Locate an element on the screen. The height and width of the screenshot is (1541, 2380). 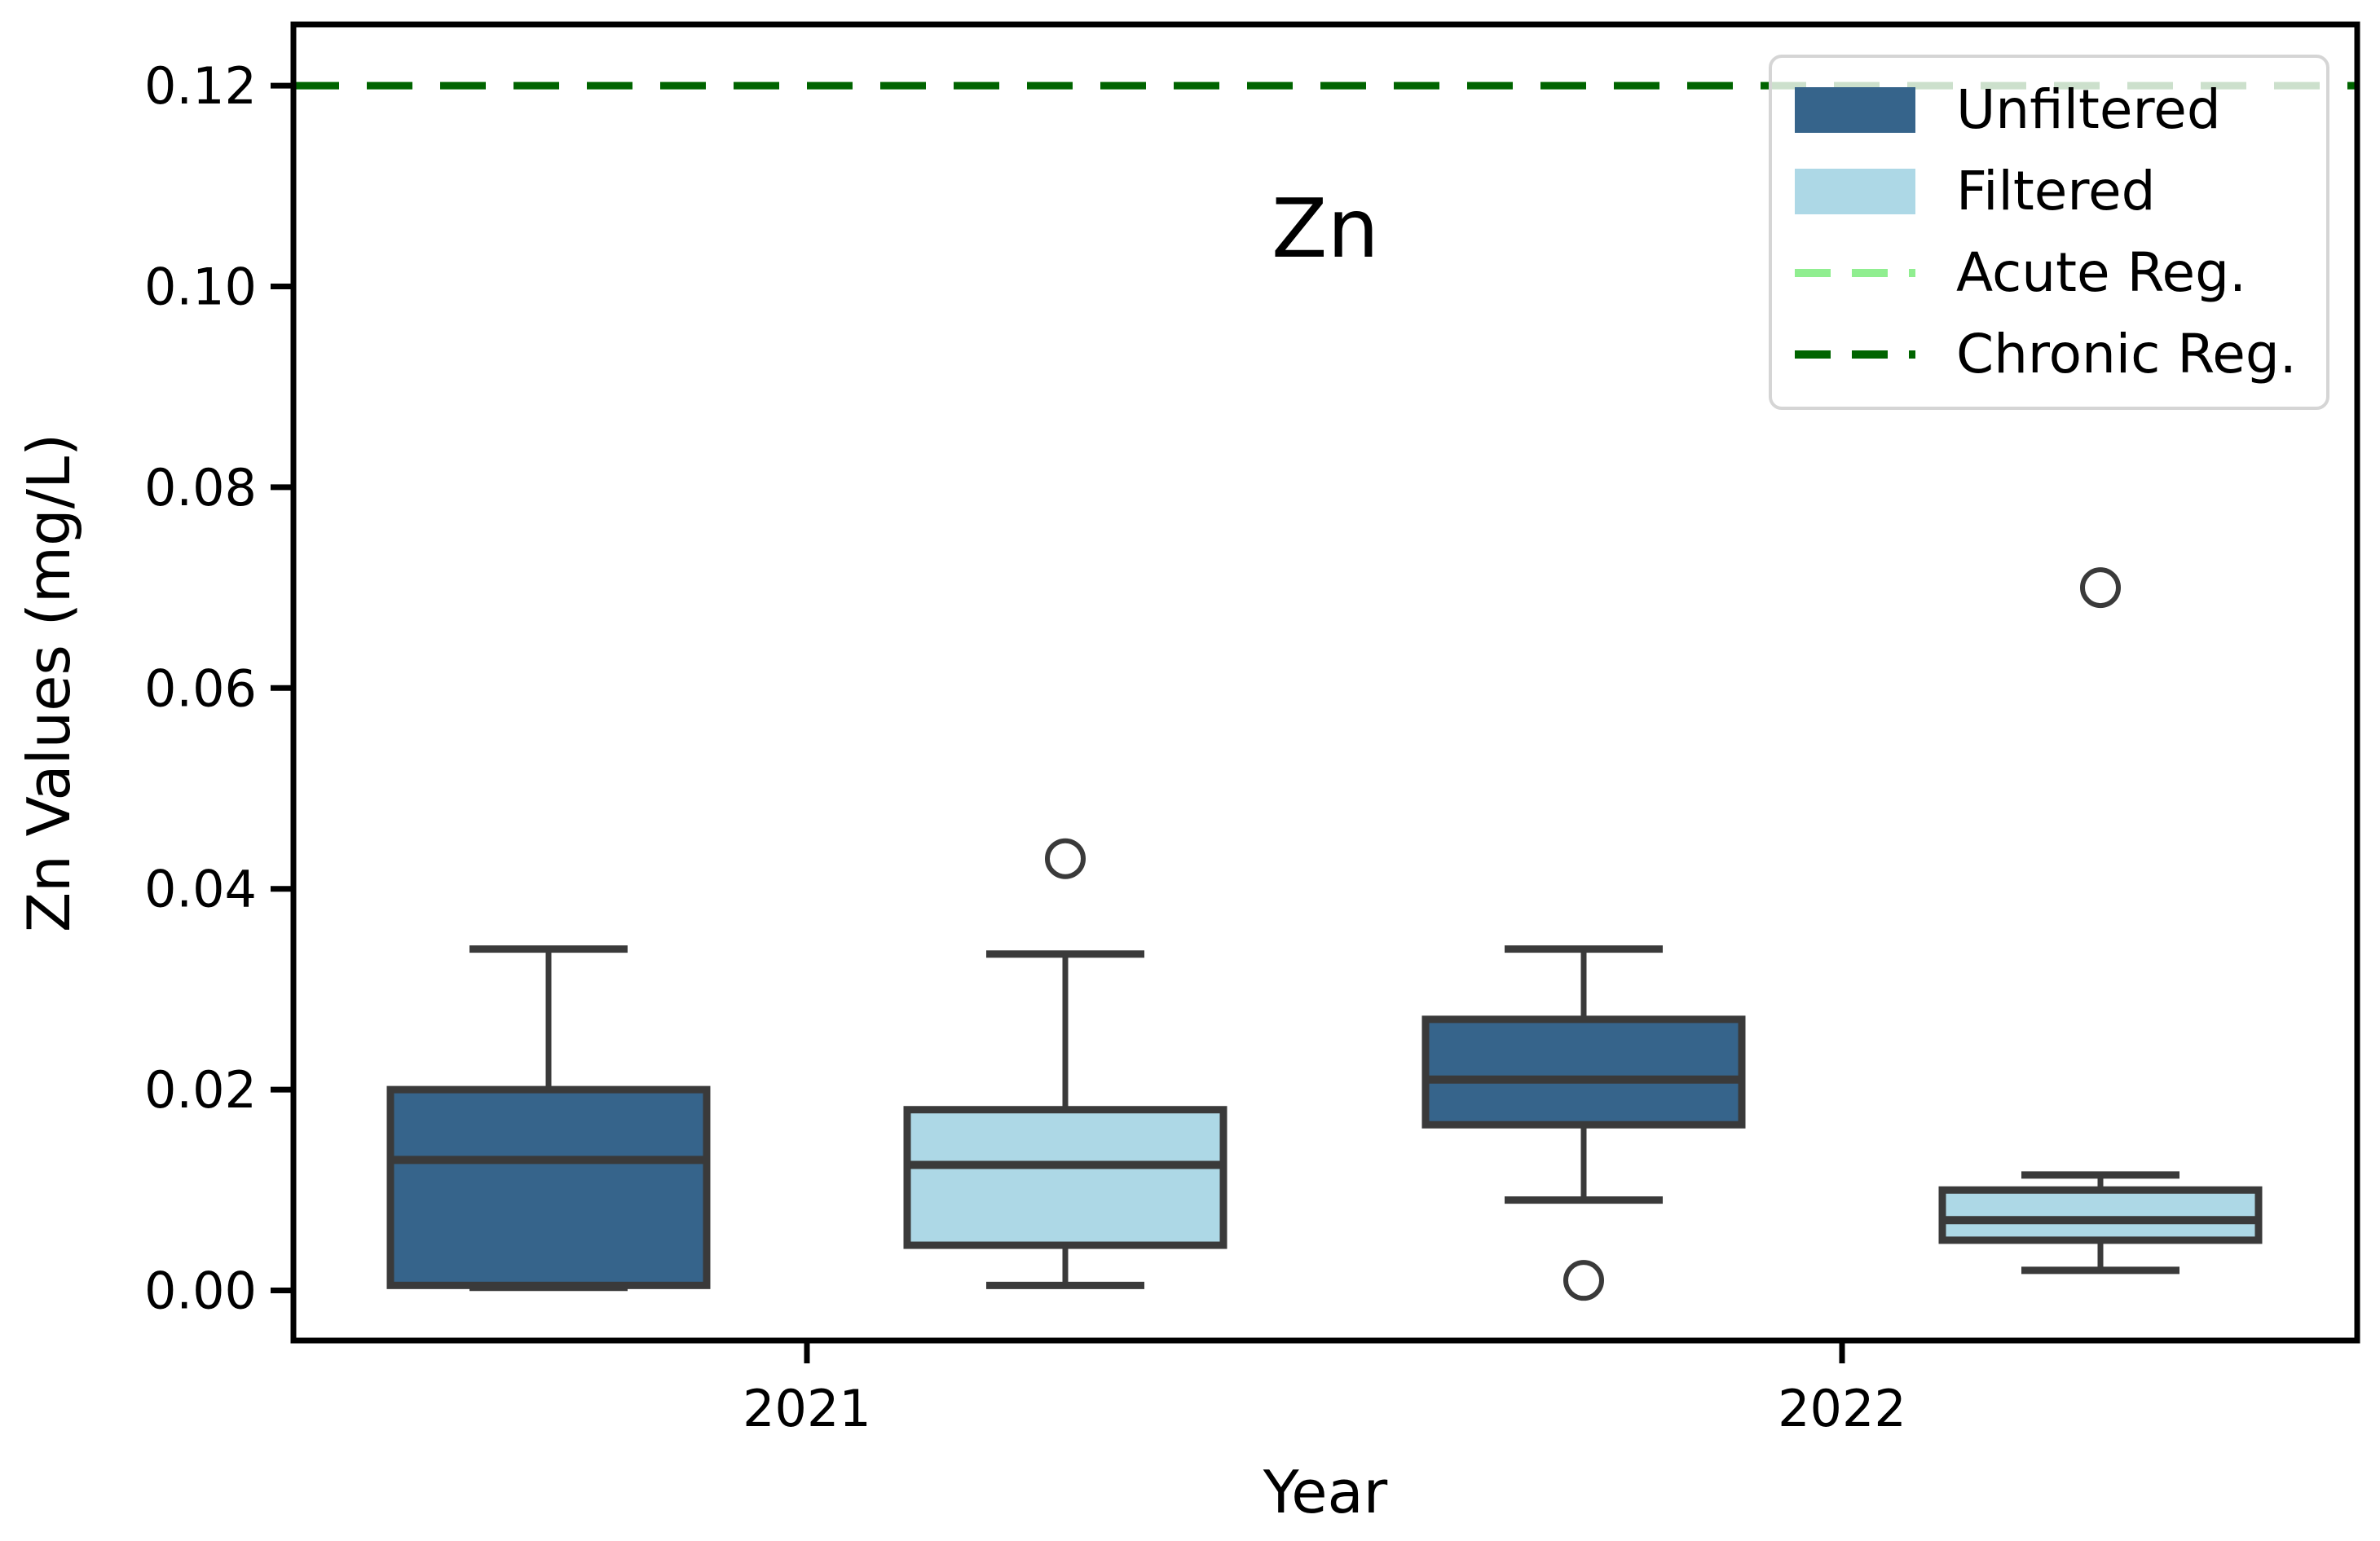
y-axis-tick-label-0.00: 0.00 is located at coordinates (200, 1291).